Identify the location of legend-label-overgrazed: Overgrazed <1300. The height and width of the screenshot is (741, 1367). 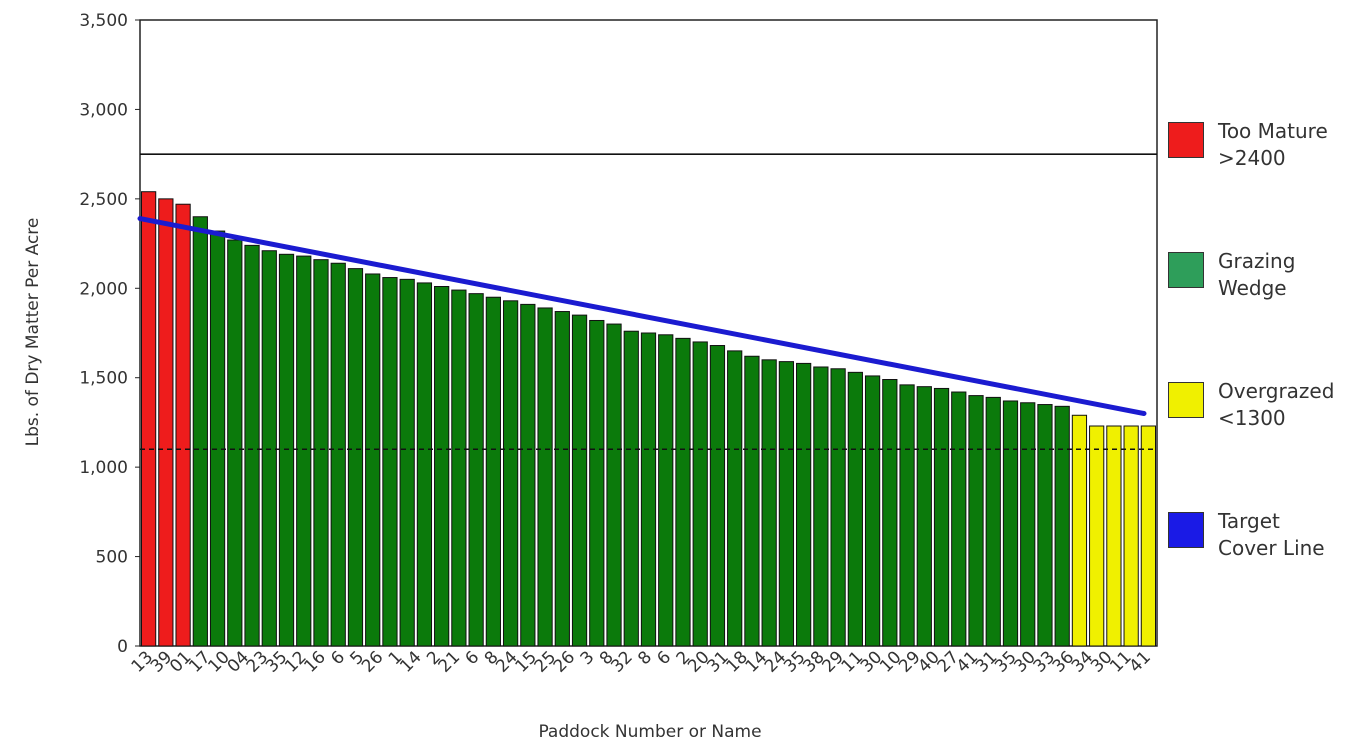
(1276, 404).